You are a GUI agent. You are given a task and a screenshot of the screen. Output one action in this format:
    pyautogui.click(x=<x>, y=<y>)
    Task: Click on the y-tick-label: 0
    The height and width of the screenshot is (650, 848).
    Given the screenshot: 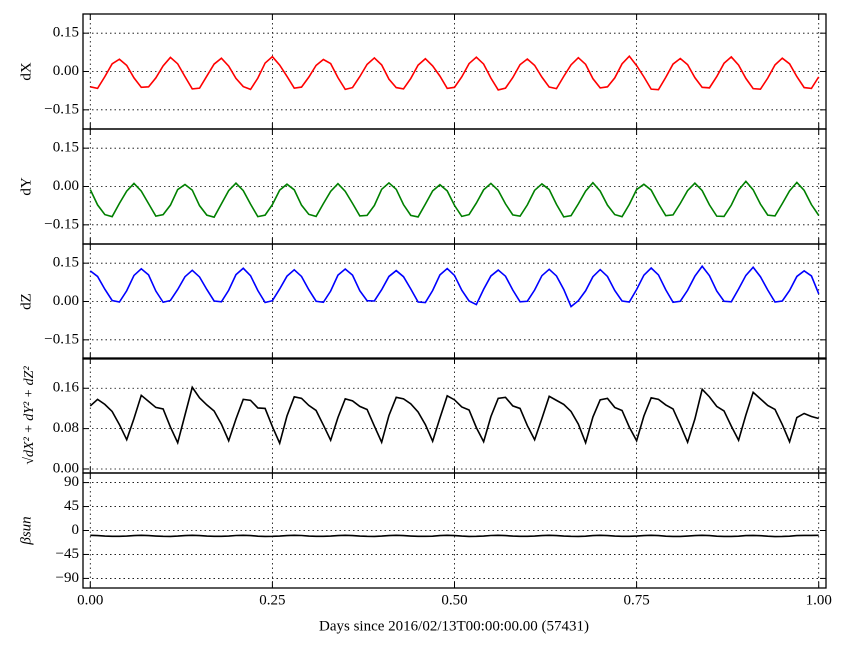 What is the action you would take?
    pyautogui.click(x=76, y=530)
    